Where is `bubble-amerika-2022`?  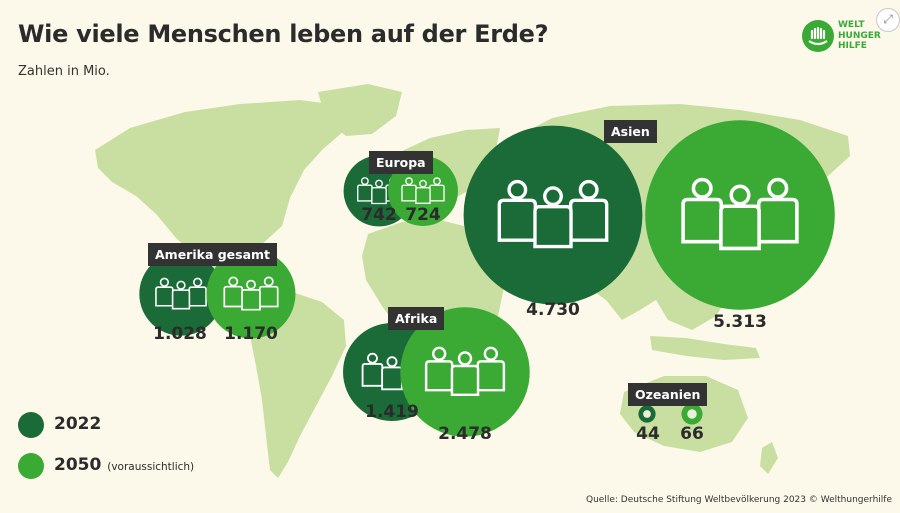 bubble-amerika-2022 is located at coordinates (181, 294).